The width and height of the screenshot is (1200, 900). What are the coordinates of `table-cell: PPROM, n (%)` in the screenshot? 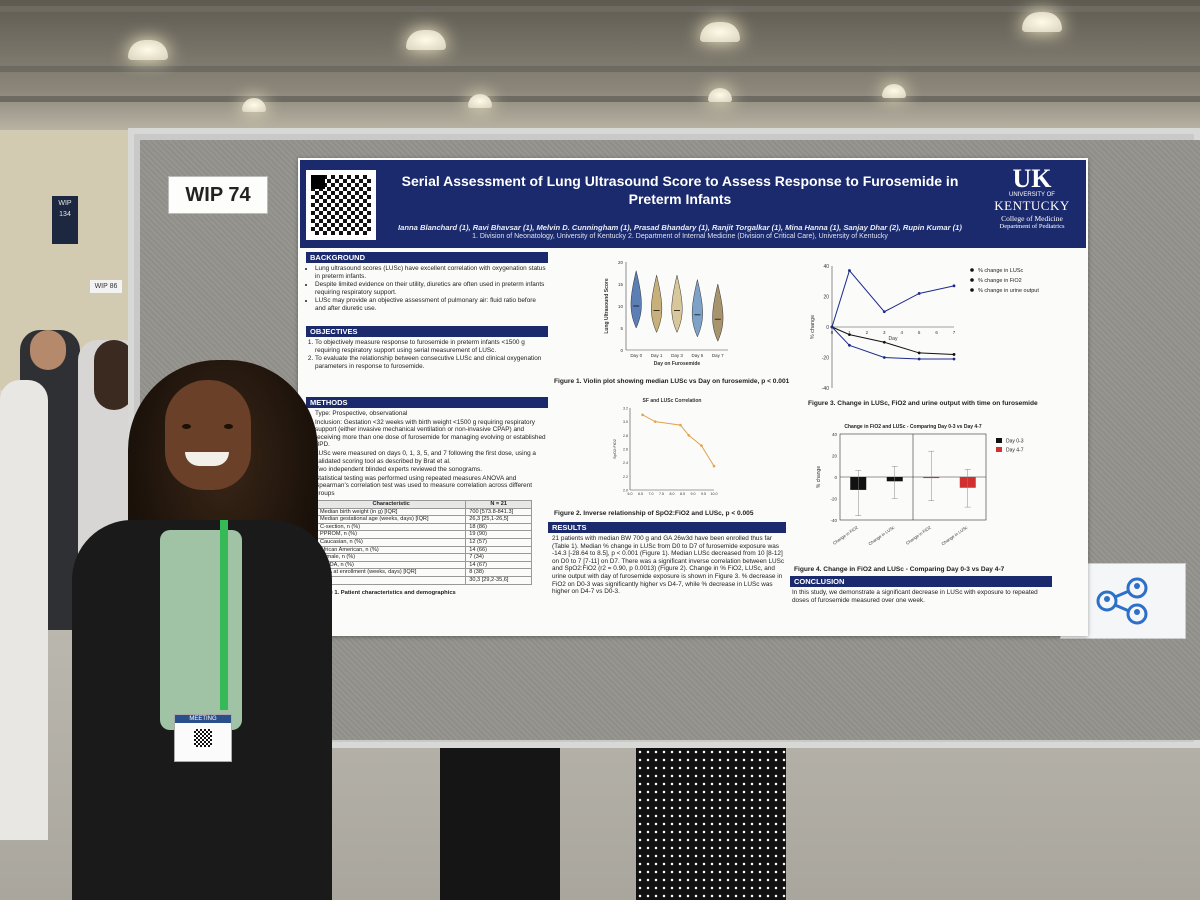 It's located at (391, 534).